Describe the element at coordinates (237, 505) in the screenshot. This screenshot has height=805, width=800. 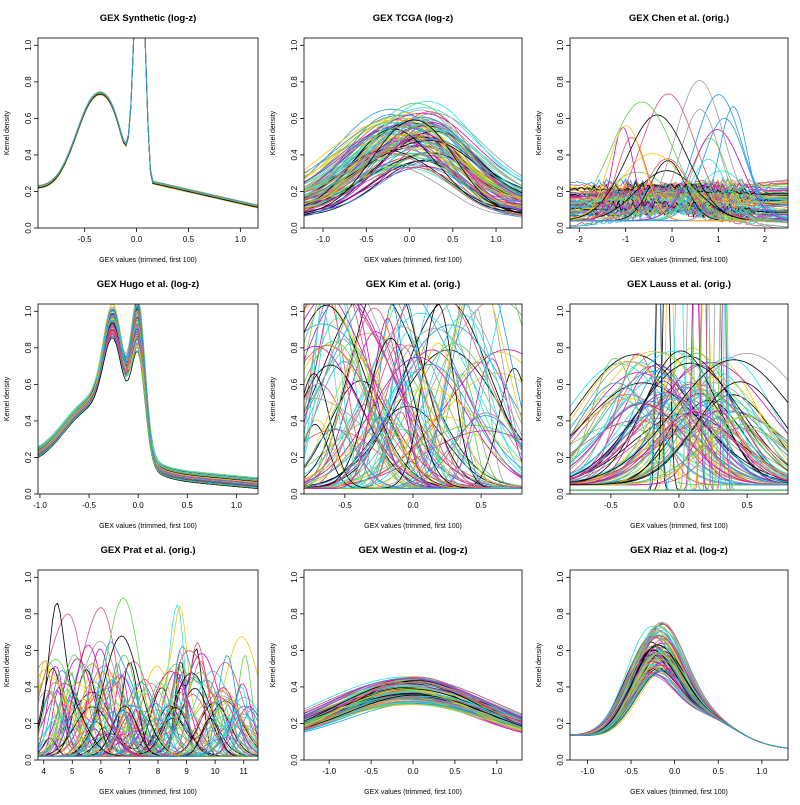
I see `x-tick-label: 1.0` at that location.